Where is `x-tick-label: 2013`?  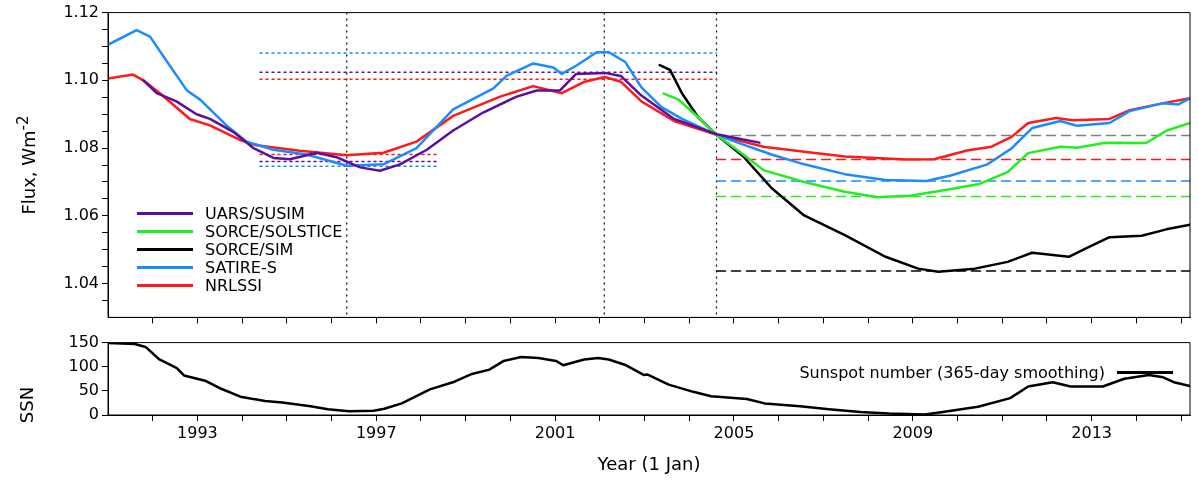
x-tick-label: 2013 is located at coordinates (1091, 432).